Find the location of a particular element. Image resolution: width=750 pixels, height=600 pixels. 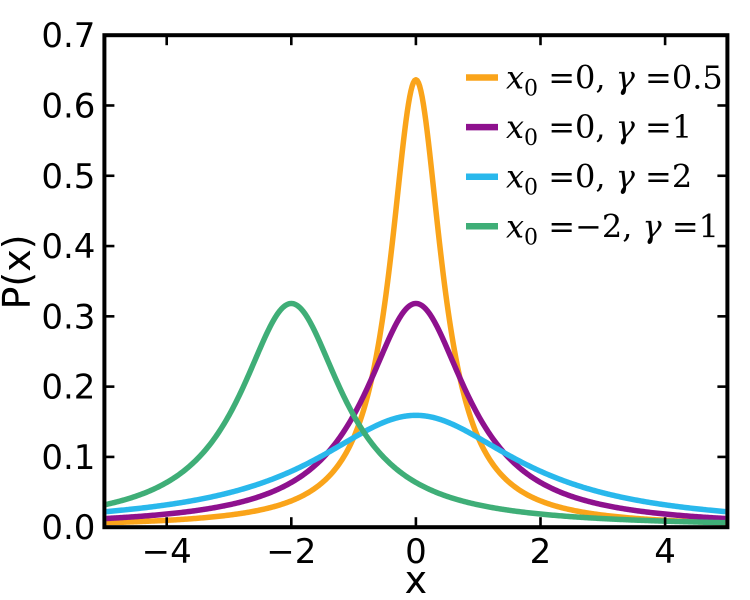

legend-entry: x0 =−2, γ =1 is located at coordinates (592, 228).